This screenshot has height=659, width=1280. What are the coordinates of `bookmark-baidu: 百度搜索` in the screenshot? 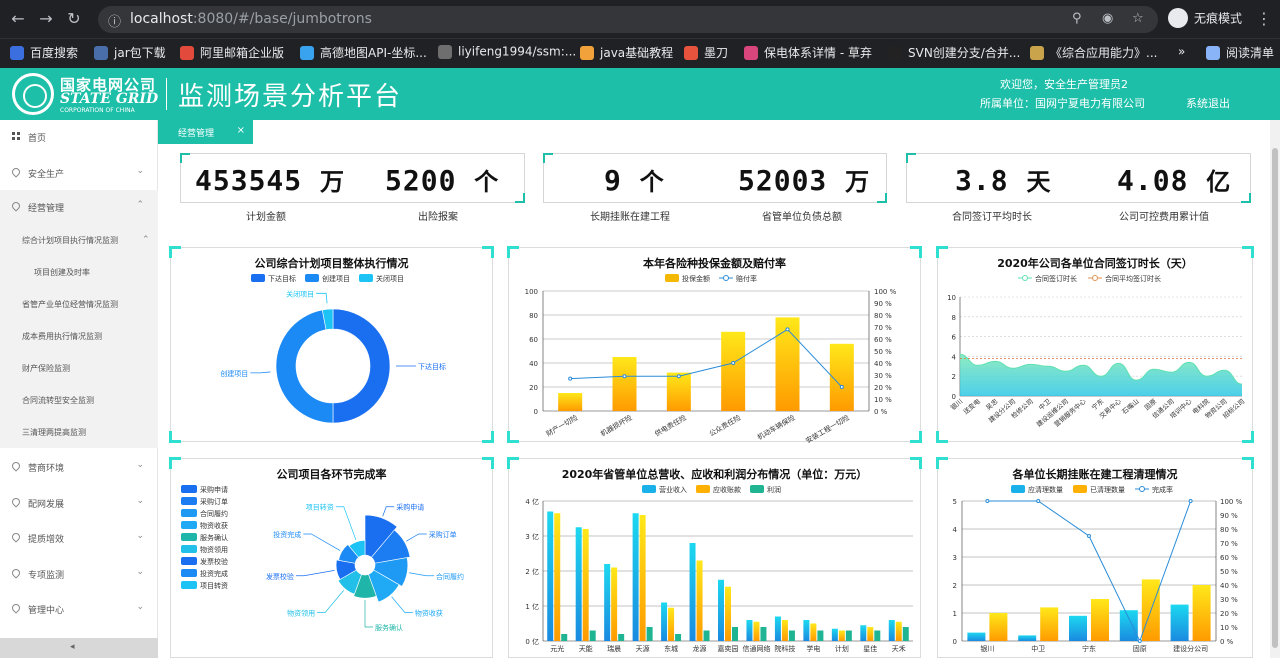 It's located at (44, 53).